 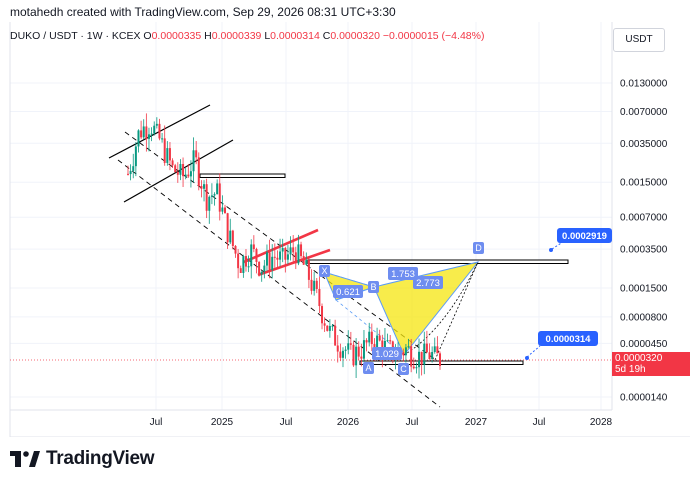 I want to click on point-c-bg, so click(x=403, y=369).